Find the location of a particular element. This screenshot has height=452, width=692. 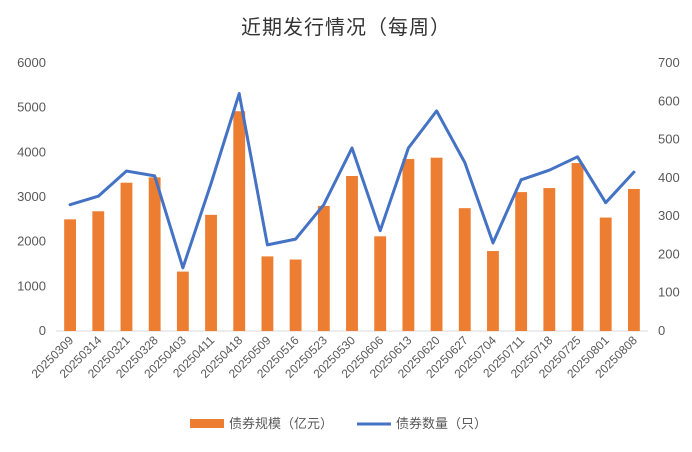

y-right-tick-label: 200 is located at coordinates (669, 253).